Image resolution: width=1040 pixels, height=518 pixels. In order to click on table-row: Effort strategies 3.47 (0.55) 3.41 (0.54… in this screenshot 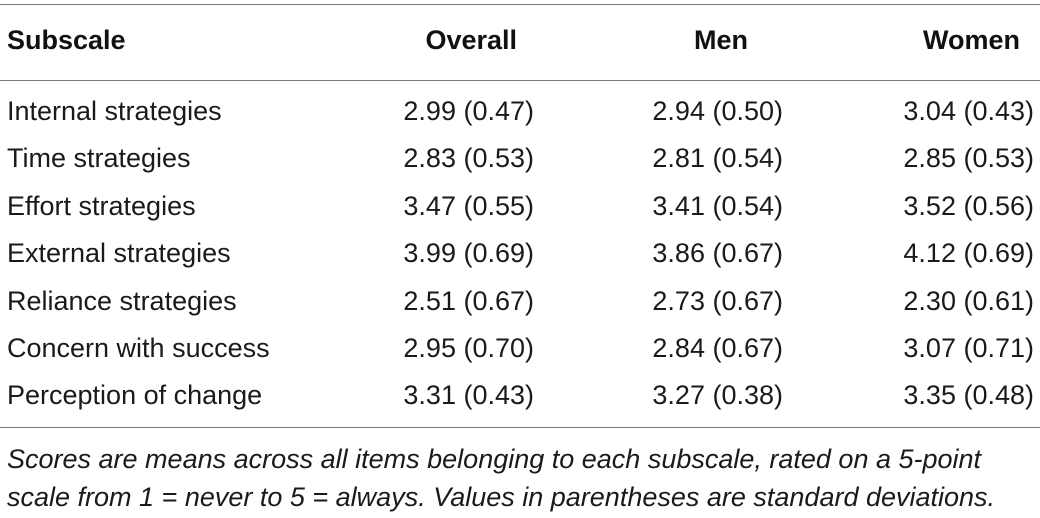, I will do `click(520, 206)`.